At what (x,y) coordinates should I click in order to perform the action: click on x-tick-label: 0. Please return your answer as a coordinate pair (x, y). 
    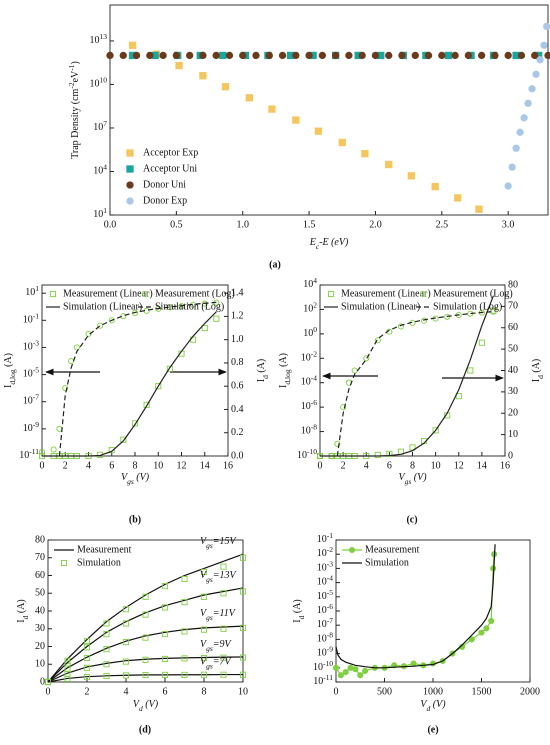
    Looking at the image, I should click on (320, 465).